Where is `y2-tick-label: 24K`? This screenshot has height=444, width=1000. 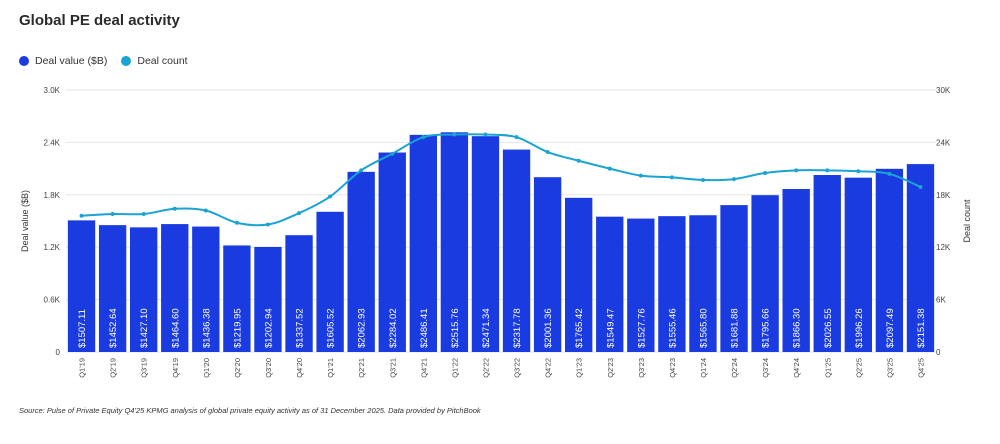 y2-tick-label: 24K is located at coordinates (943, 142).